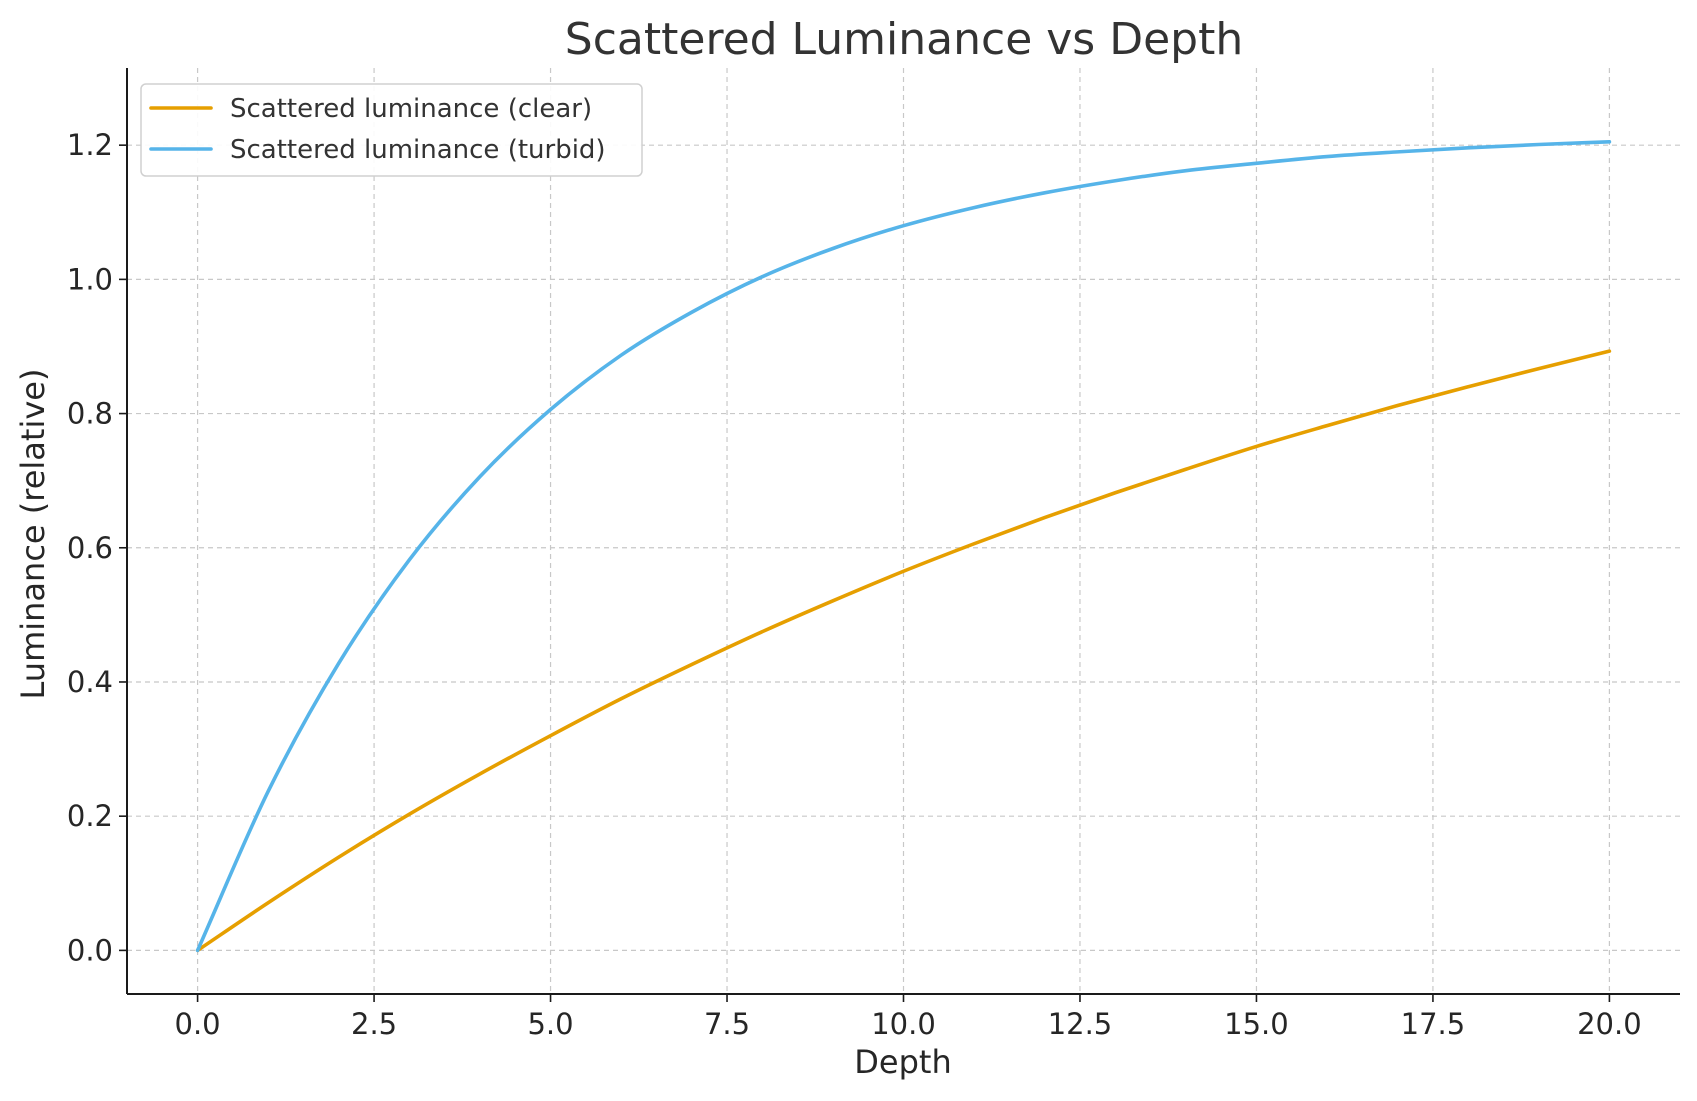 The height and width of the screenshot is (1101, 1697). I want to click on x-tick-label: 17.5, so click(1433, 1024).